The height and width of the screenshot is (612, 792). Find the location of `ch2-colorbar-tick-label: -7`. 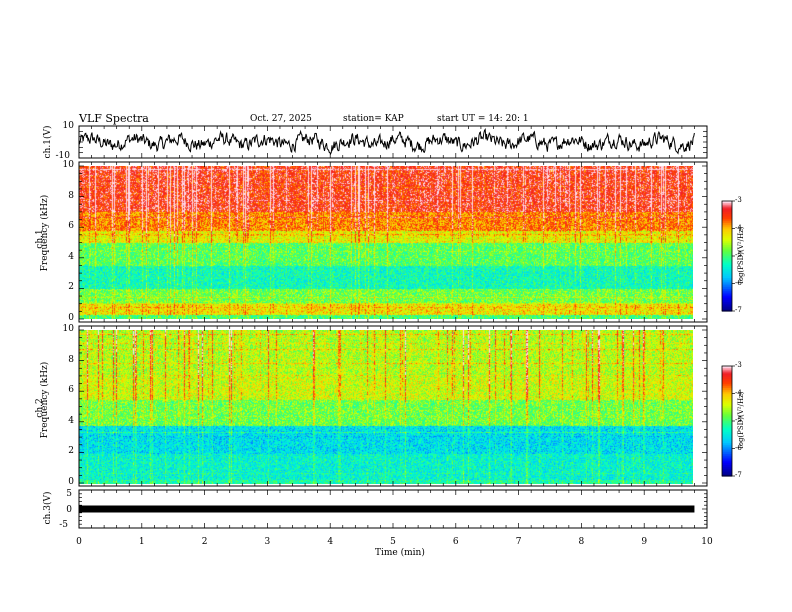

ch2-colorbar-tick-label: -7 is located at coordinates (738, 475).